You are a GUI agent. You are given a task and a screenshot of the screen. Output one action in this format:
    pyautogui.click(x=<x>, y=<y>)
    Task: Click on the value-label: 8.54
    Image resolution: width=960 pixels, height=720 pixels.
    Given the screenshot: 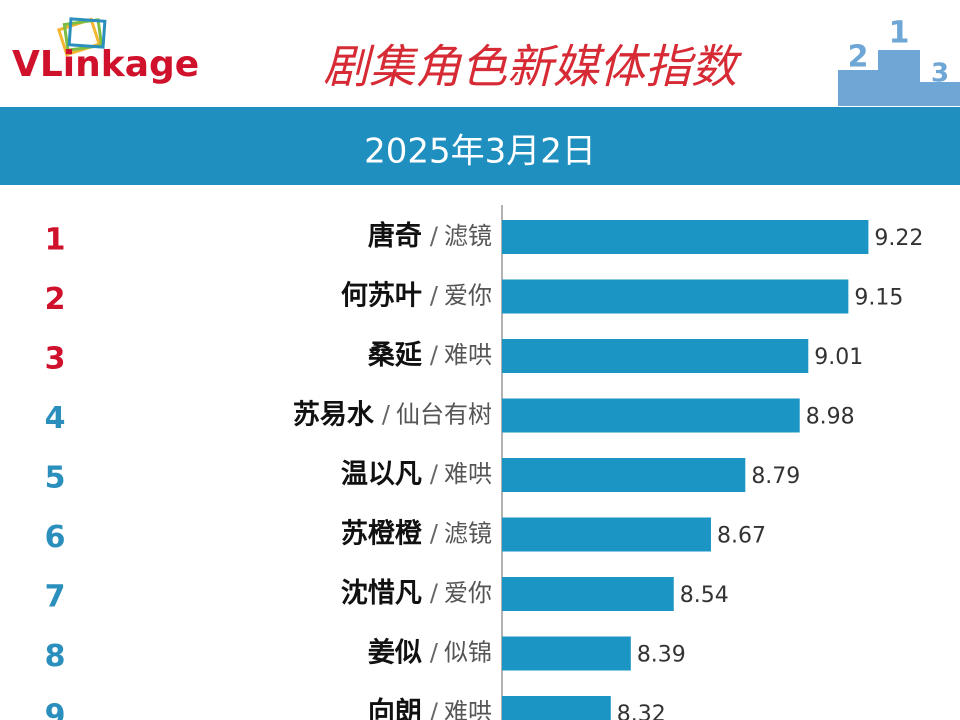 What is the action you would take?
    pyautogui.click(x=704, y=595)
    